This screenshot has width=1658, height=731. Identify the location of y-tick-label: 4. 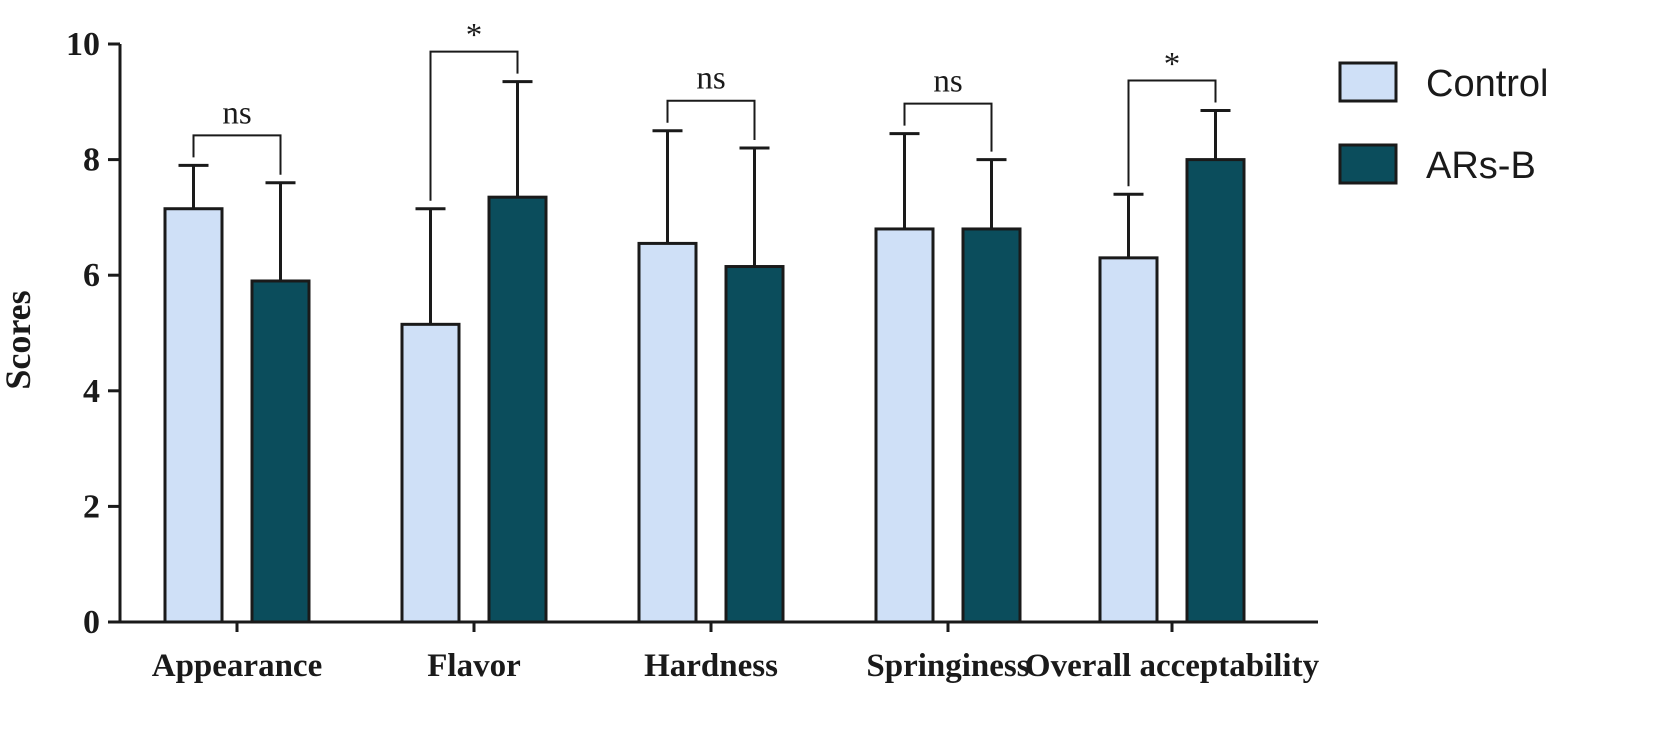
(91, 391).